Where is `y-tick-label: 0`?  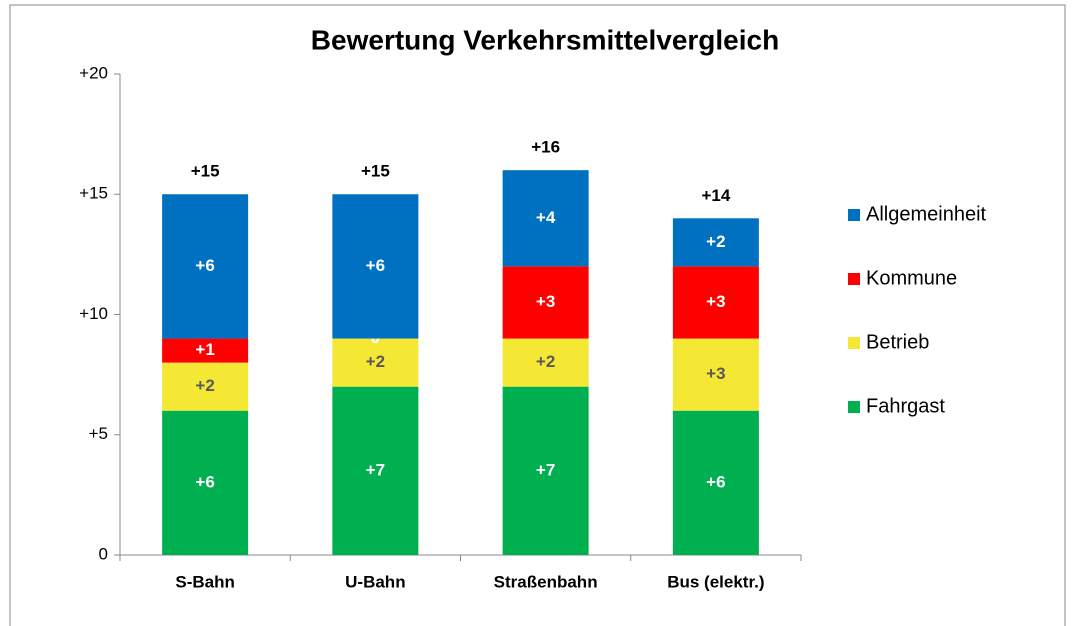
y-tick-label: 0 is located at coordinates (103, 553).